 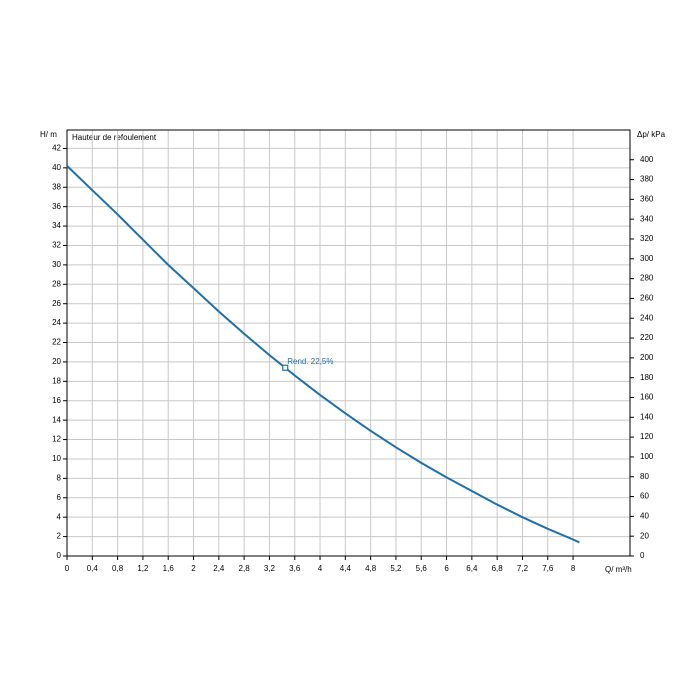 I want to click on x-tick-label: 0,4, so click(x=93, y=568).